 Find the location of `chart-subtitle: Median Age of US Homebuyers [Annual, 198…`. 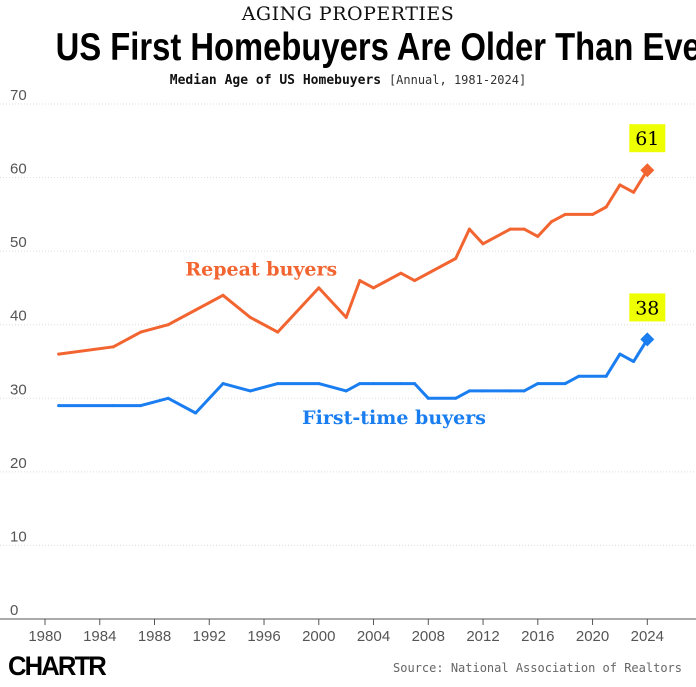

chart-subtitle: Median Age of US Homebuyers [Annual, 198… is located at coordinates (348, 80).